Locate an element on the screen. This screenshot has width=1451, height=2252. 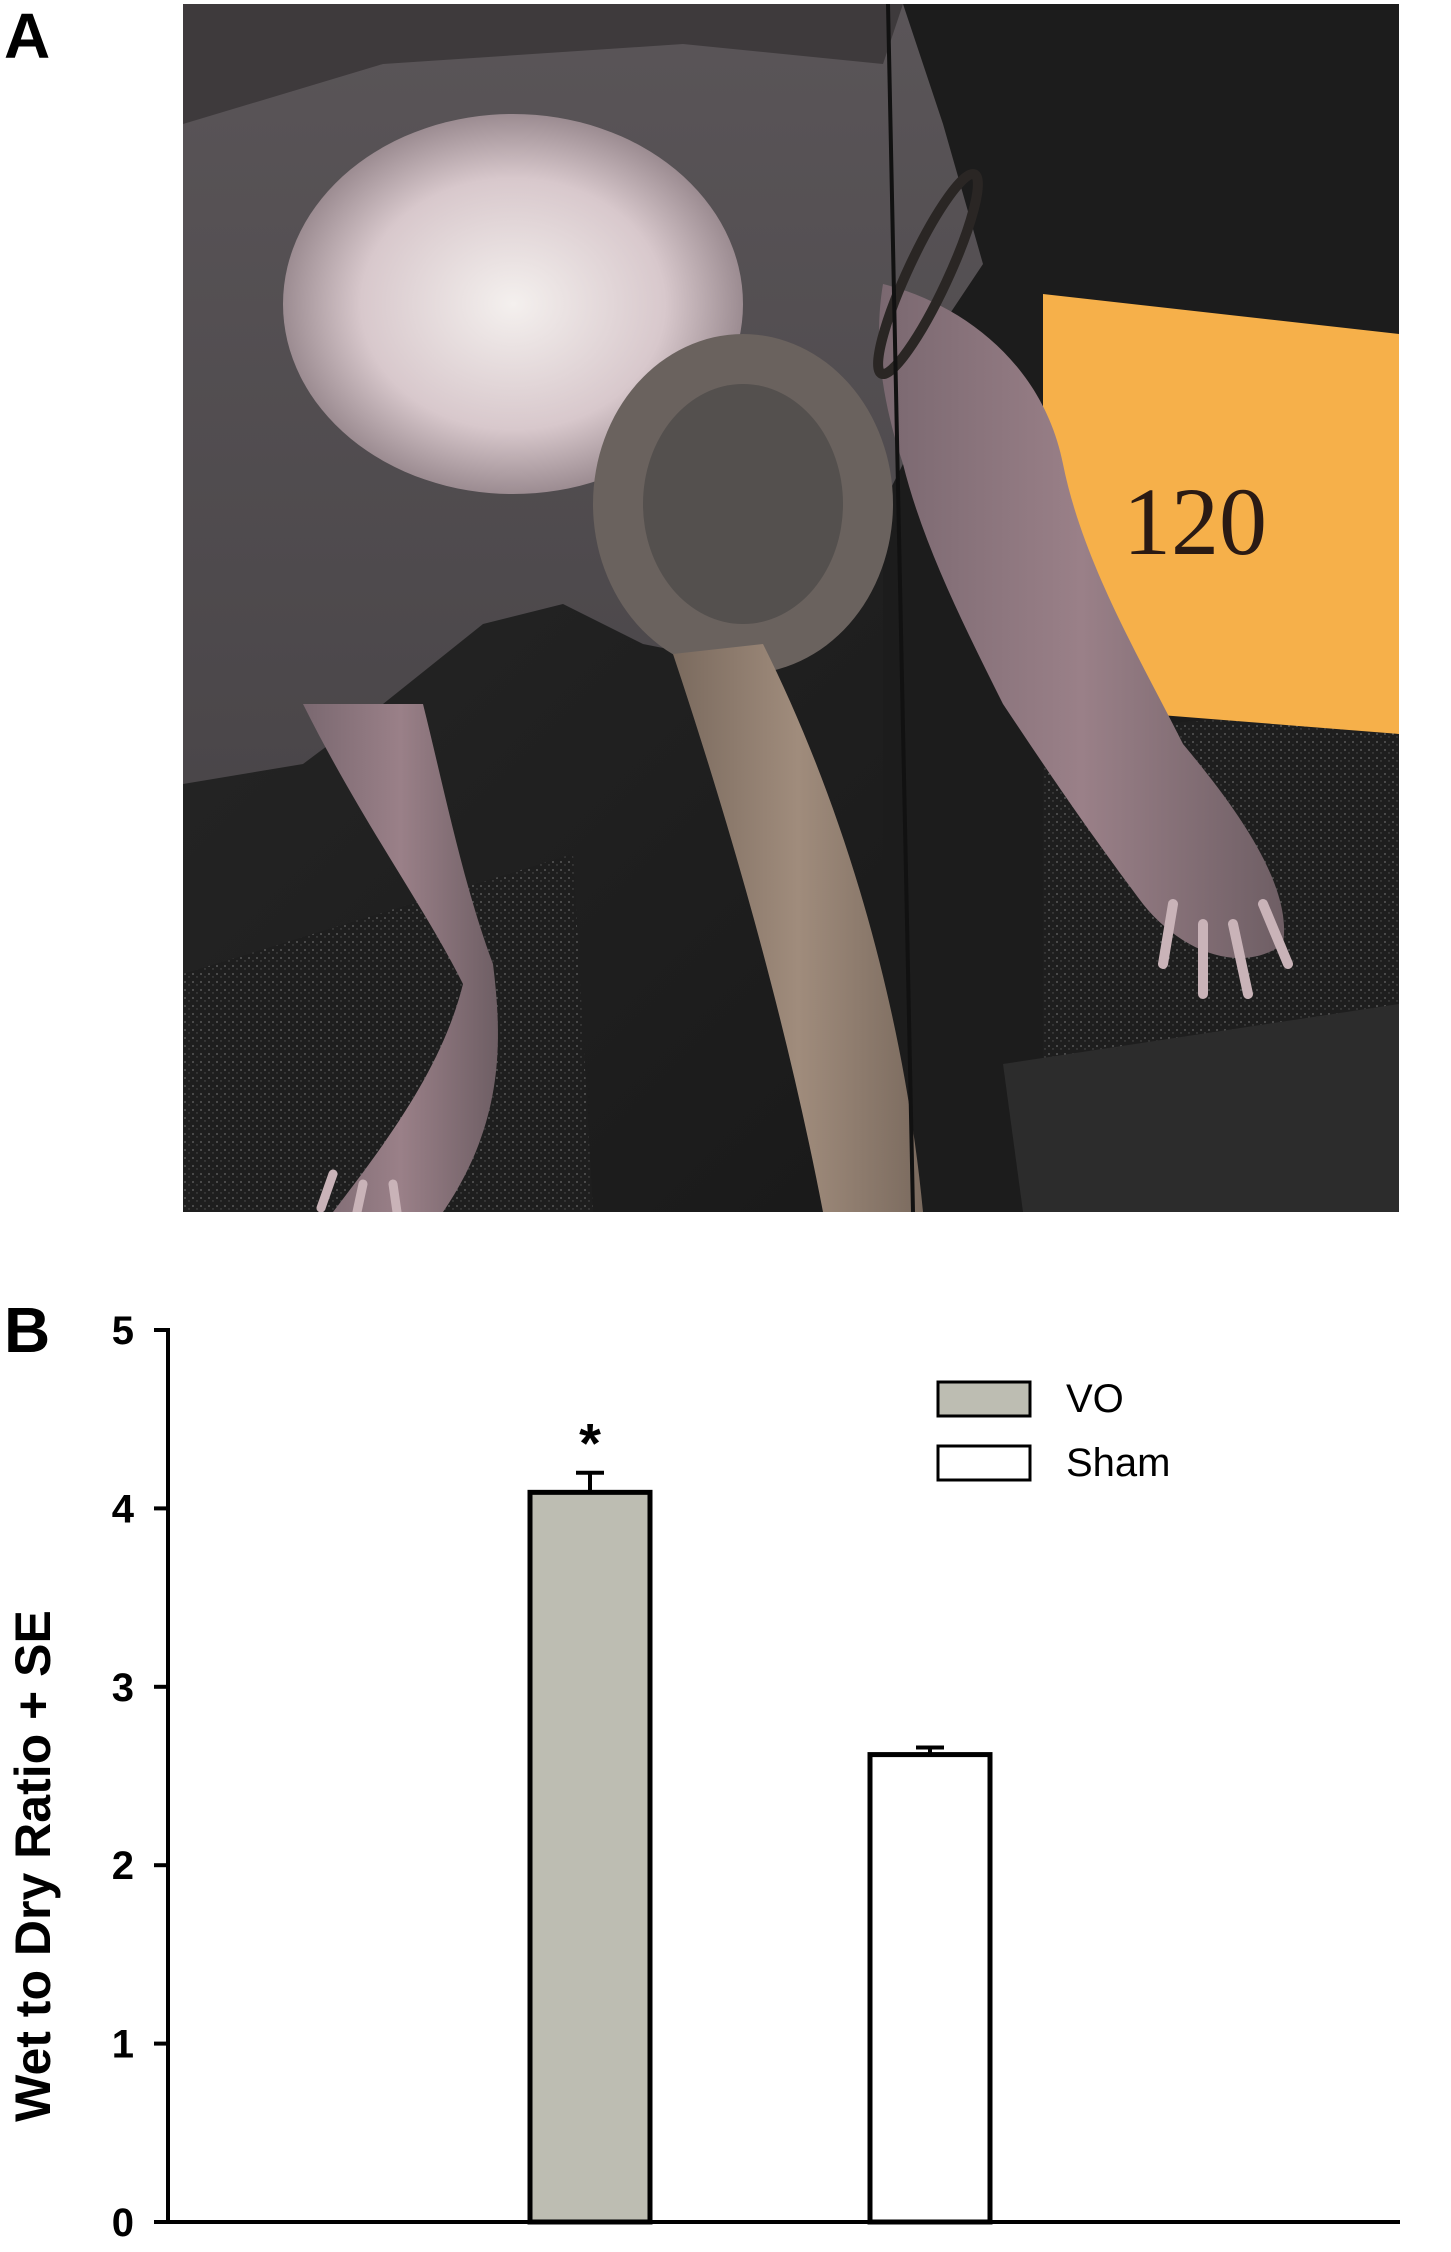
y-tick-label: 1 is located at coordinates (123, 2045).